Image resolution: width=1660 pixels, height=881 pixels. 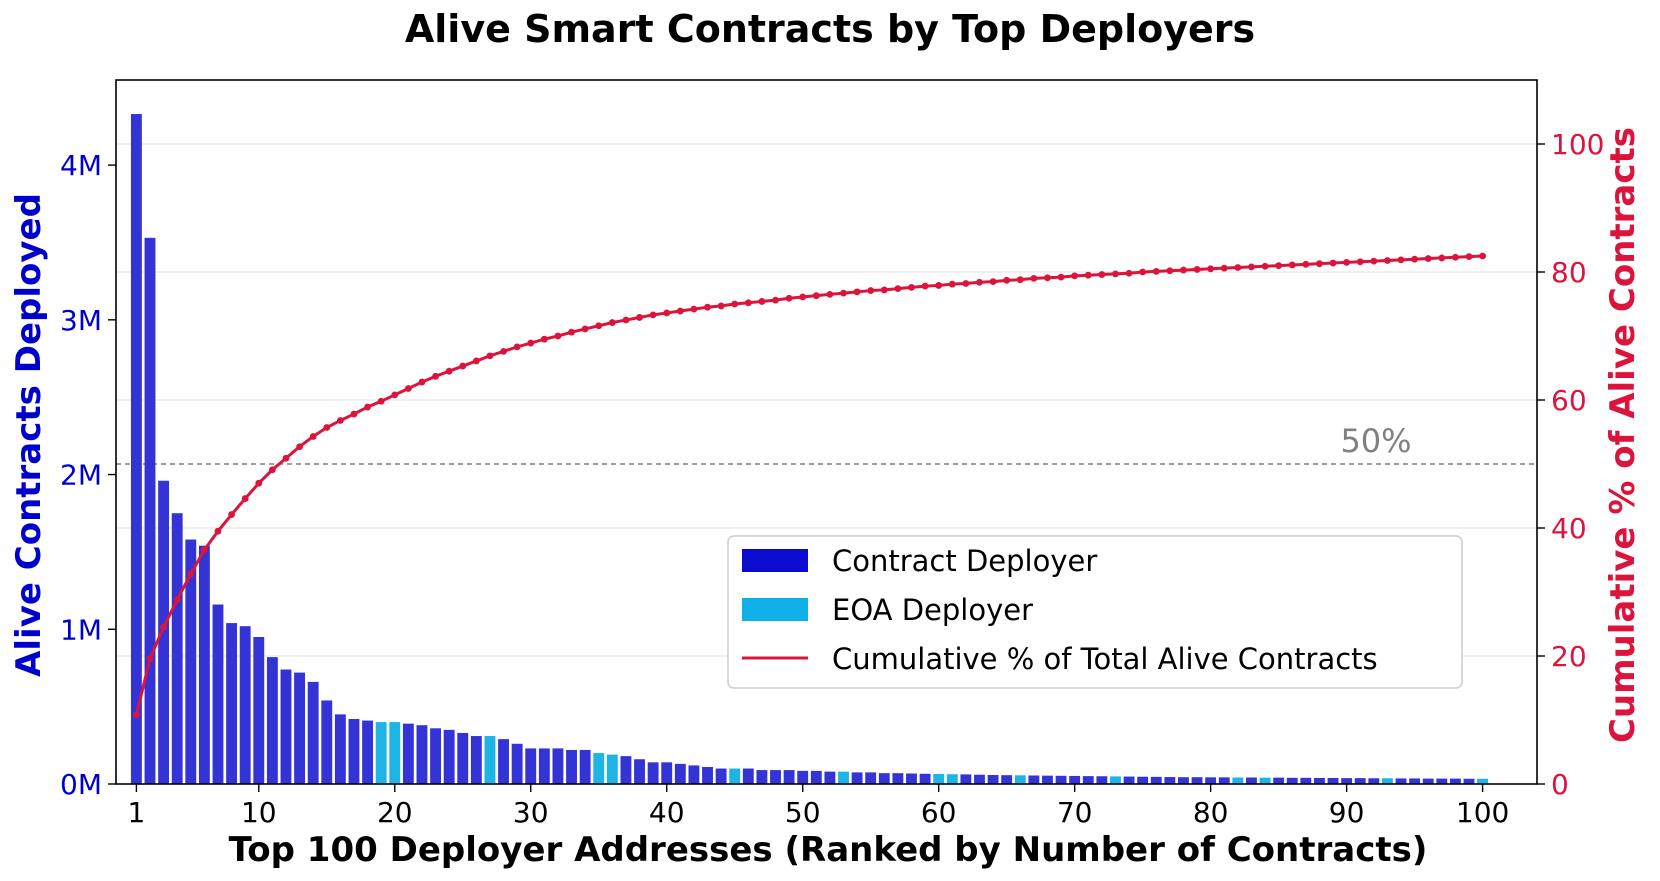 What do you see at coordinates (939, 812) in the screenshot?
I see `x-tick-label: 60` at bounding box center [939, 812].